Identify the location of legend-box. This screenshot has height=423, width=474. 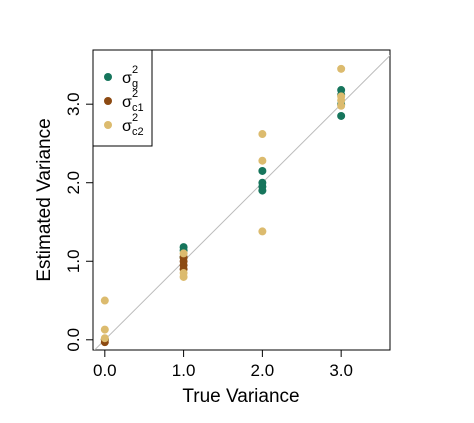
(122, 98).